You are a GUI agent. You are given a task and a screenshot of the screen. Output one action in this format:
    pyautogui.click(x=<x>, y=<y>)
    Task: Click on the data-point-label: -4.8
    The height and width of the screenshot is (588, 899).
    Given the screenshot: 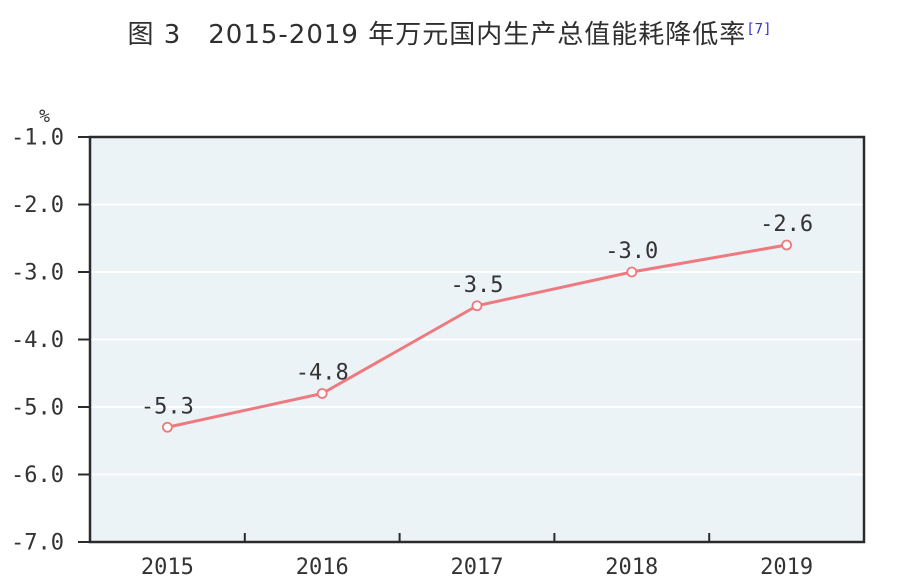 What is the action you would take?
    pyautogui.click(x=322, y=373)
    